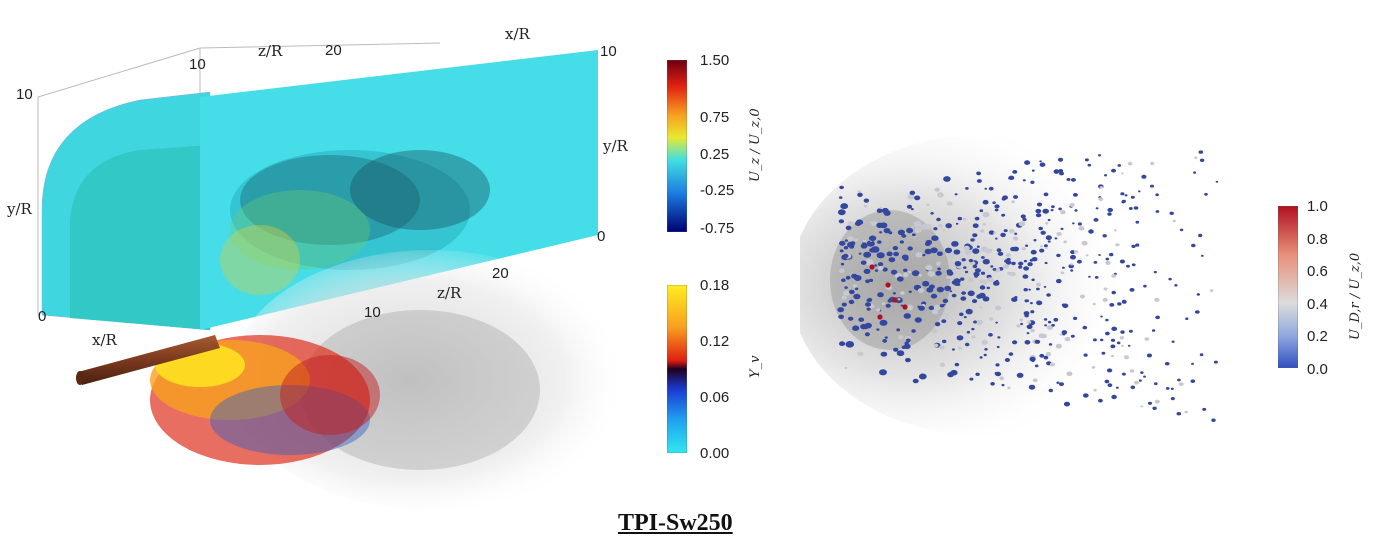 The width and height of the screenshot is (1376, 558). Describe the element at coordinates (42, 316) in the screenshot. I see `tick-y-left-0: 0` at that location.